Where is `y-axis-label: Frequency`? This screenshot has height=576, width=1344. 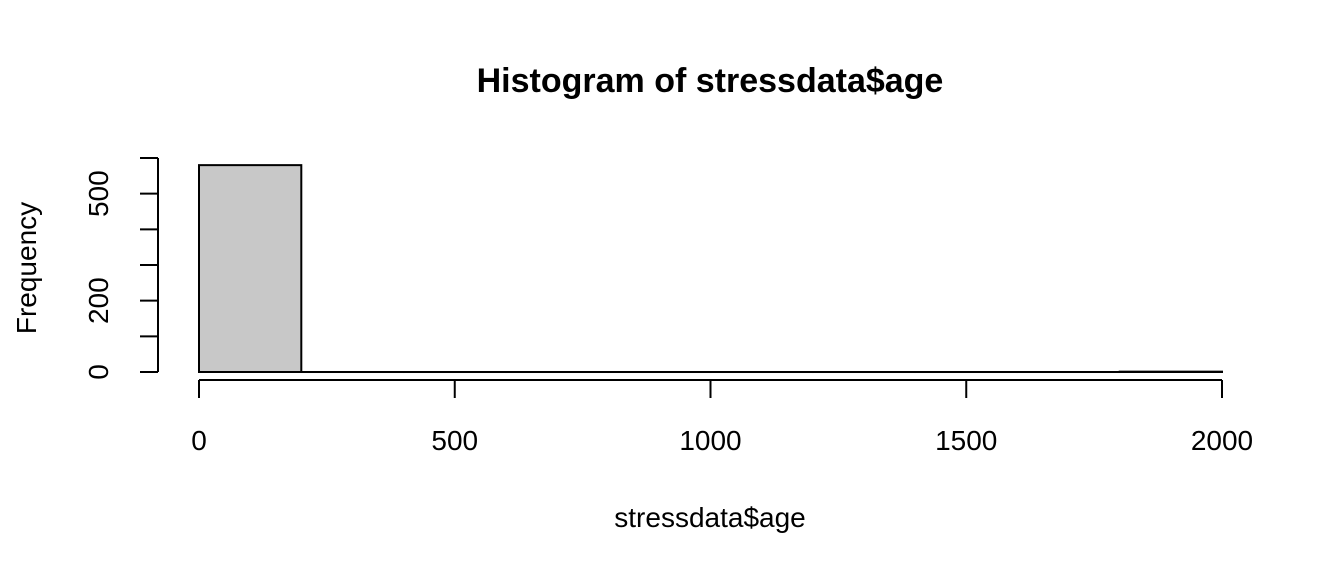 y-axis-label: Frequency is located at coordinates (26, 268).